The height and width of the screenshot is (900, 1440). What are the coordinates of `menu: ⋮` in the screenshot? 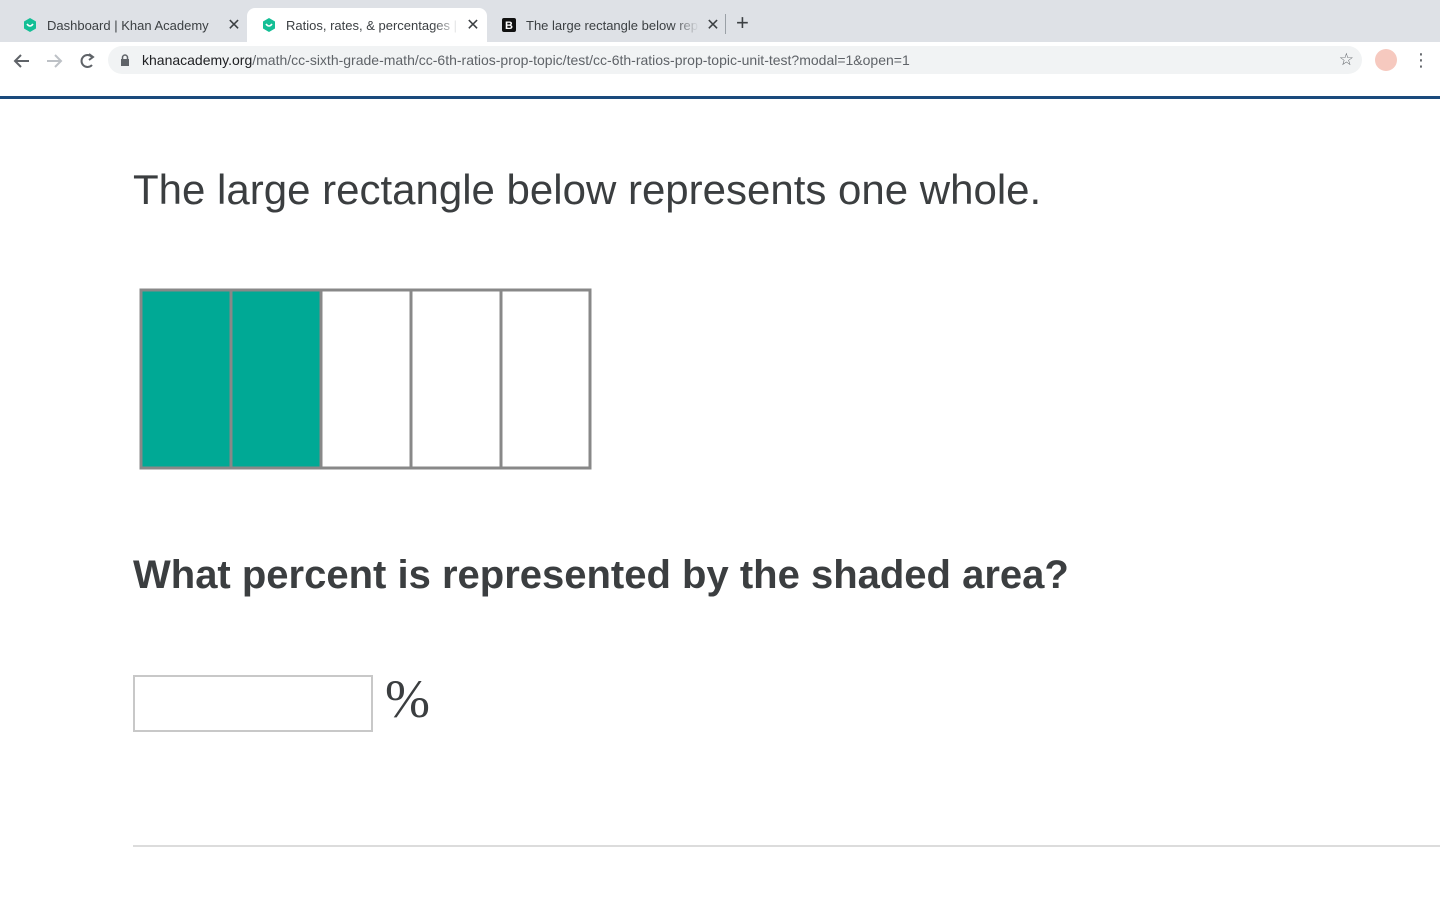 It's located at (1421, 60).